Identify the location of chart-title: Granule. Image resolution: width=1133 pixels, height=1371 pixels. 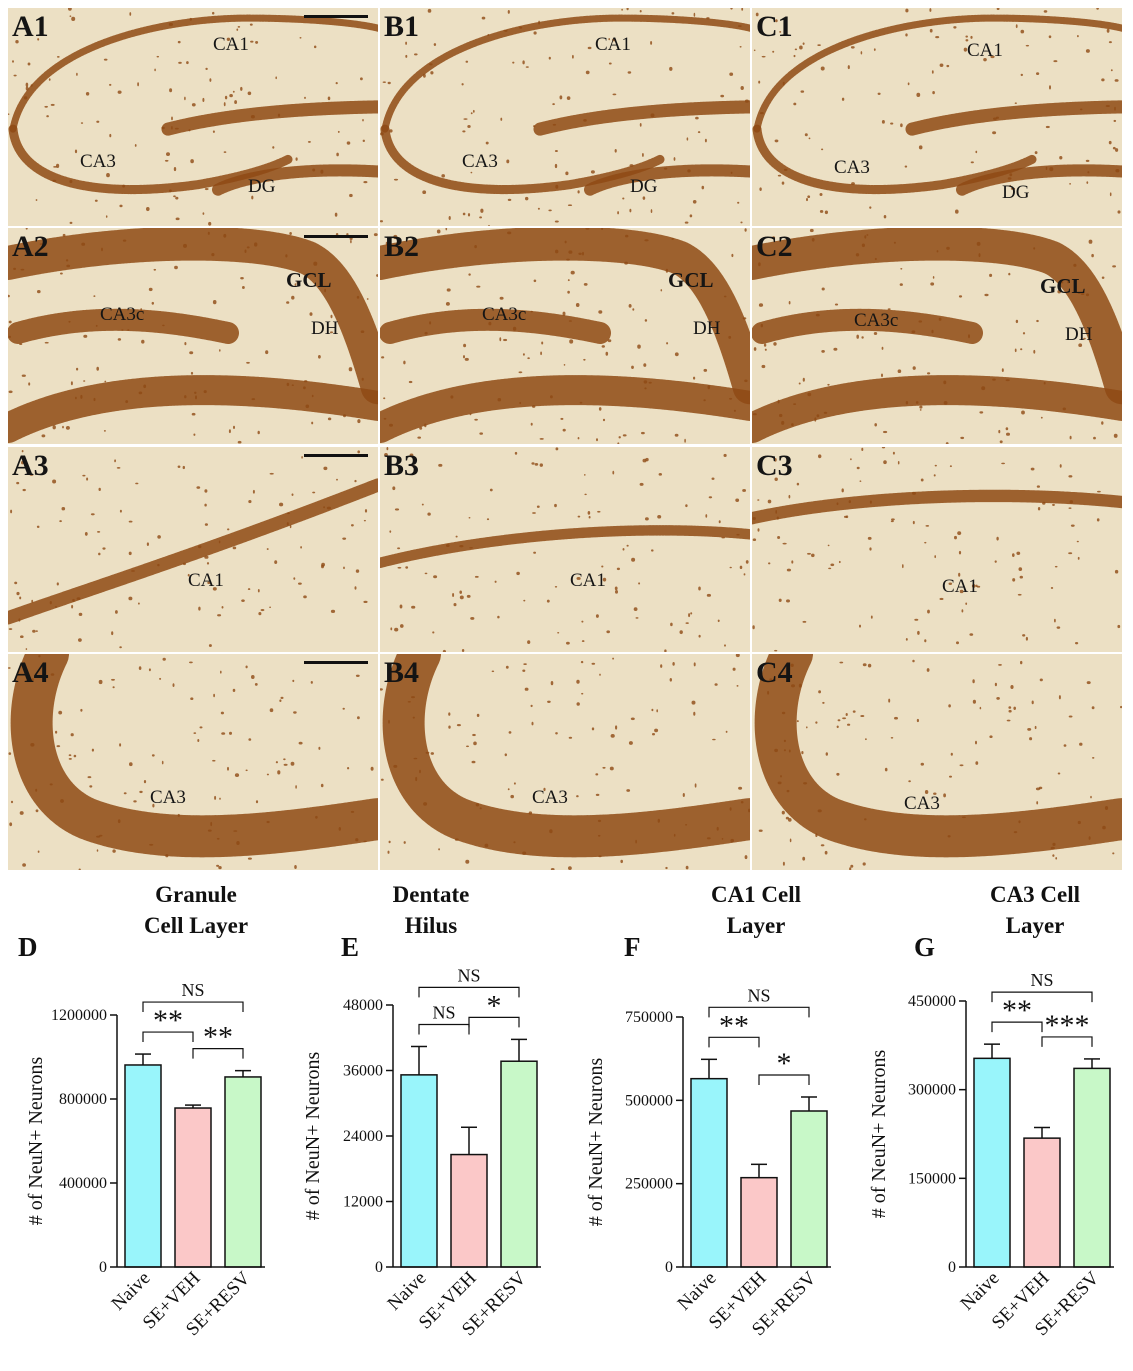
(196, 894).